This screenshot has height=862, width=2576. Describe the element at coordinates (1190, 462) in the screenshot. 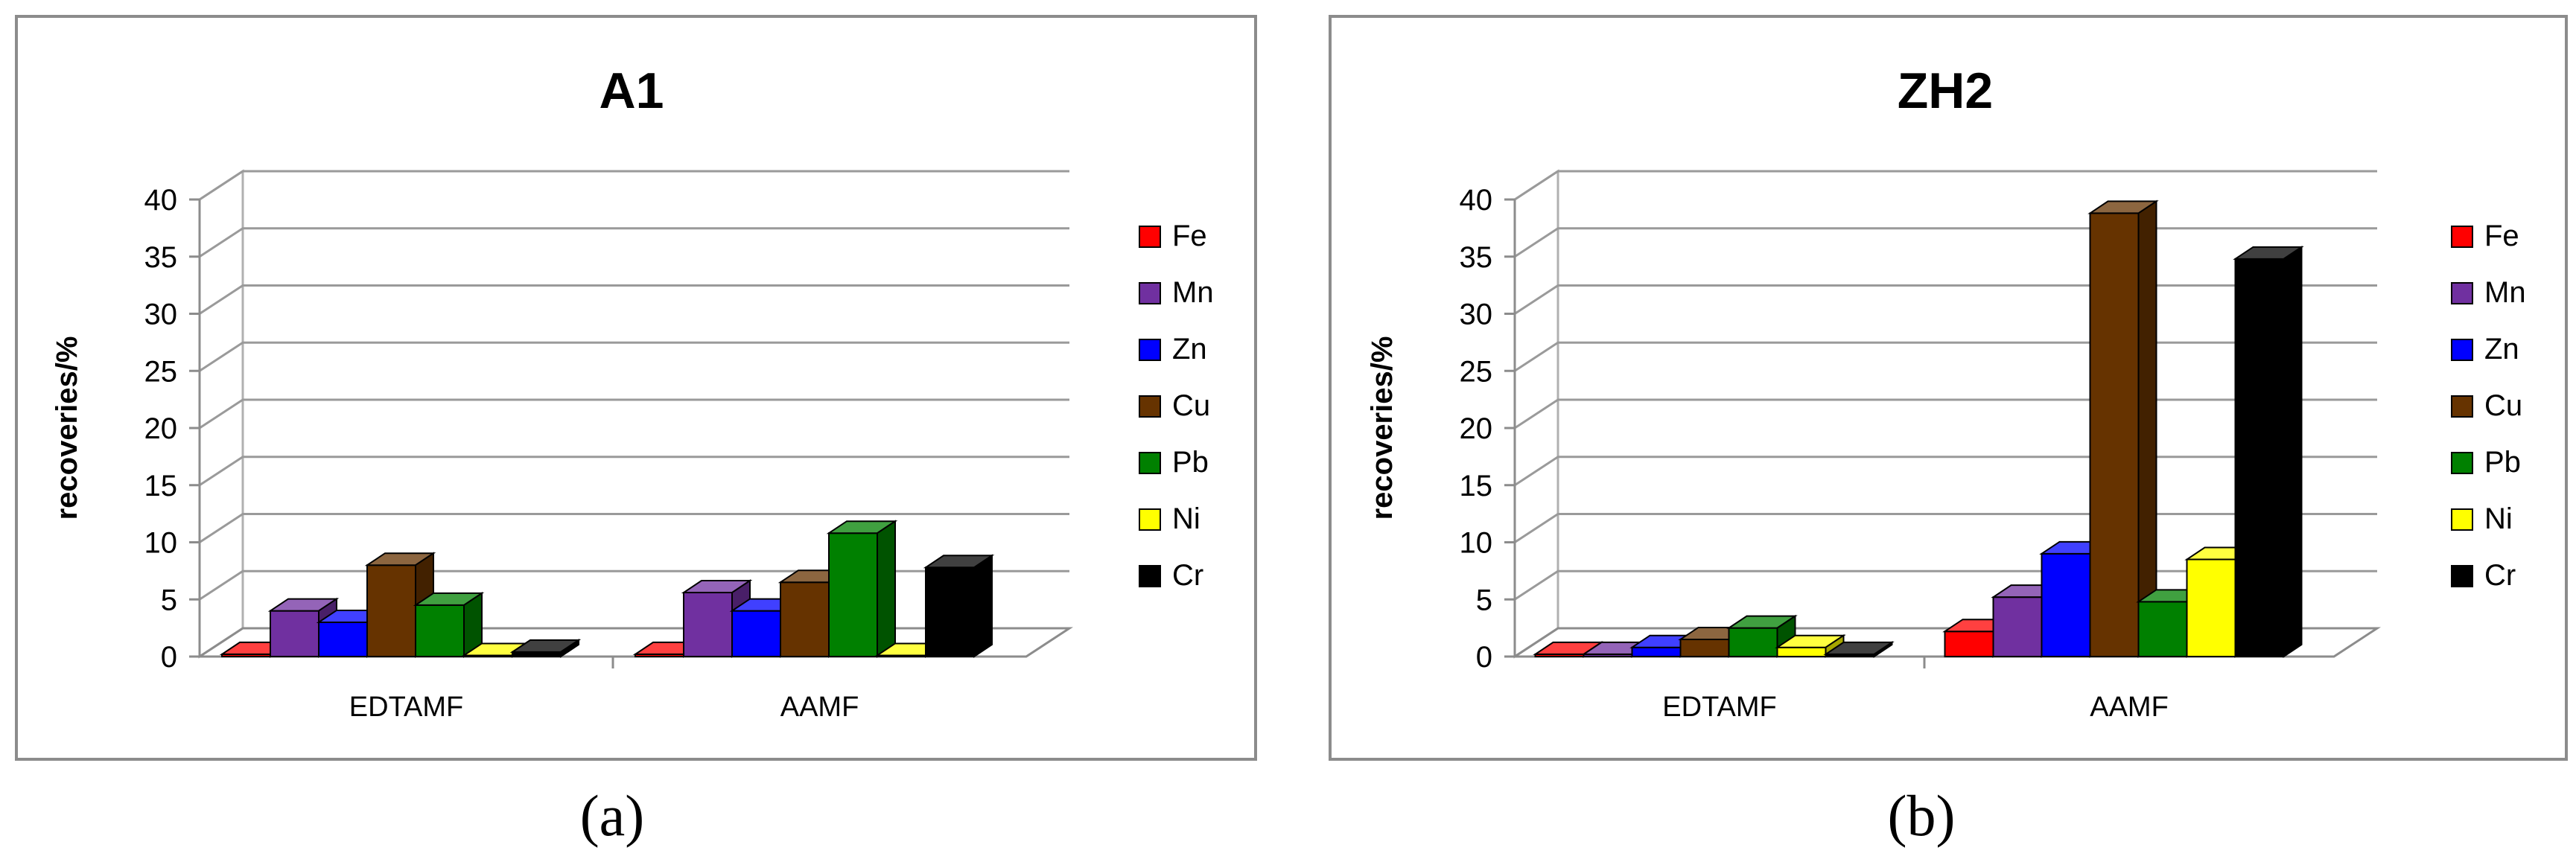

I see `legend-label: Pb` at that location.